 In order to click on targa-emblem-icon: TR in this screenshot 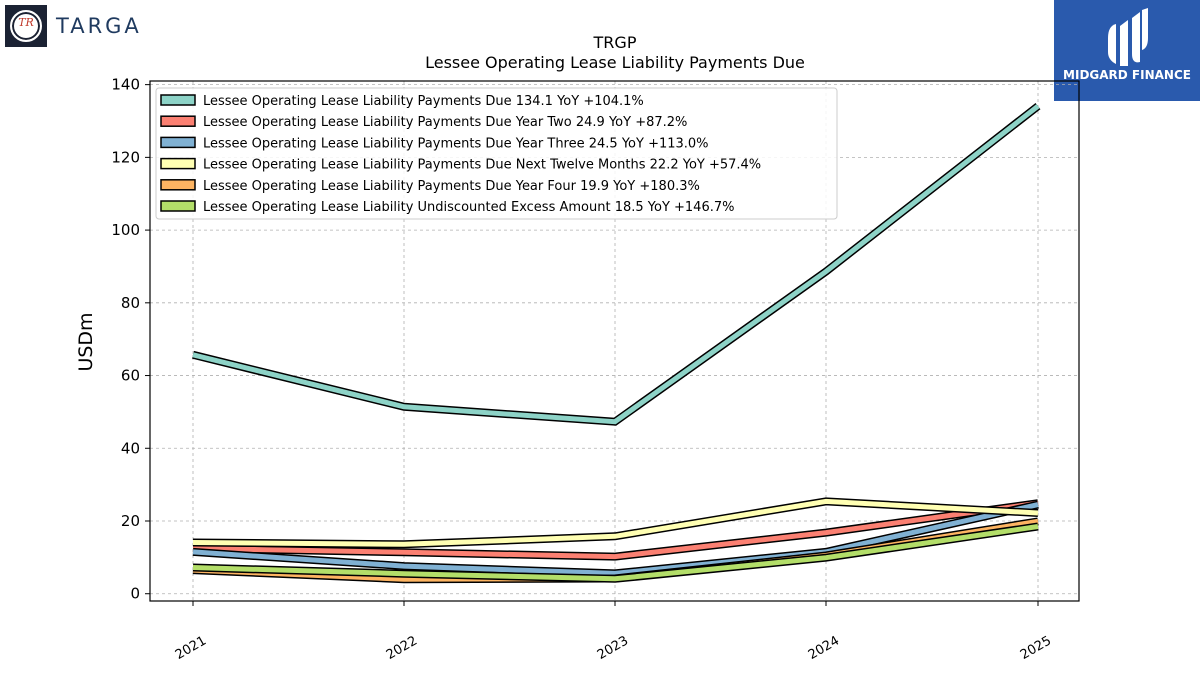, I will do `click(26, 26)`.